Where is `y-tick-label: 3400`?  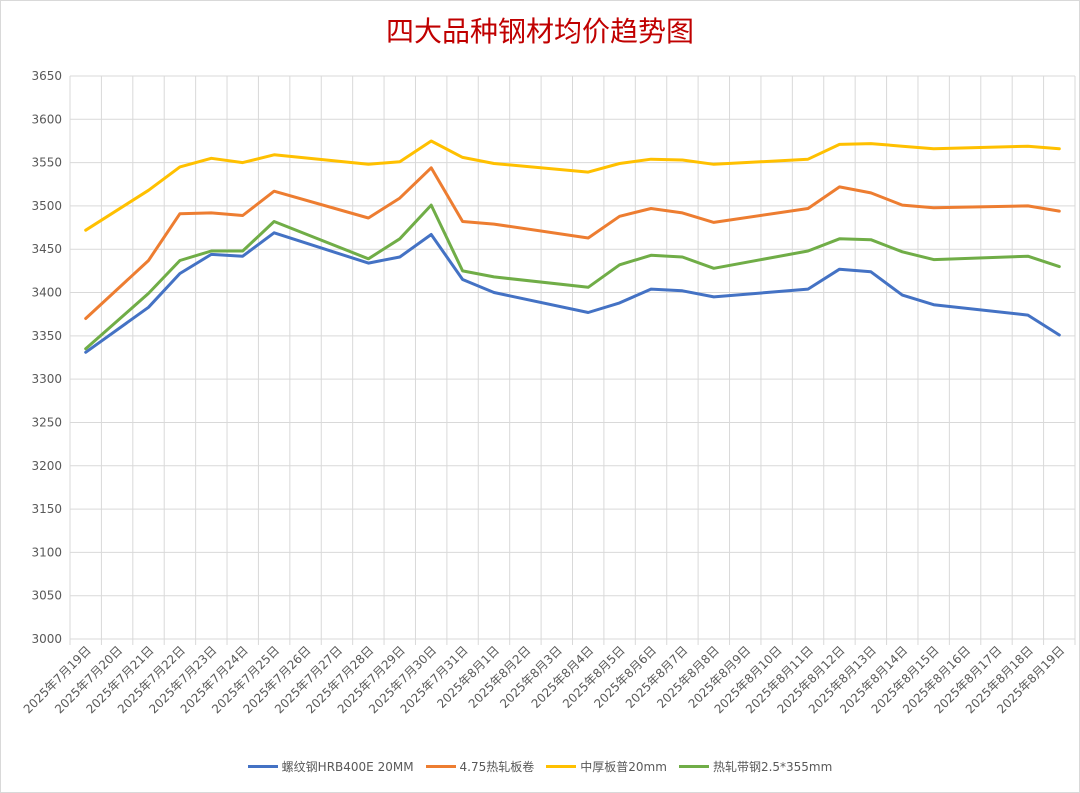 y-tick-label: 3400 is located at coordinates (46, 293).